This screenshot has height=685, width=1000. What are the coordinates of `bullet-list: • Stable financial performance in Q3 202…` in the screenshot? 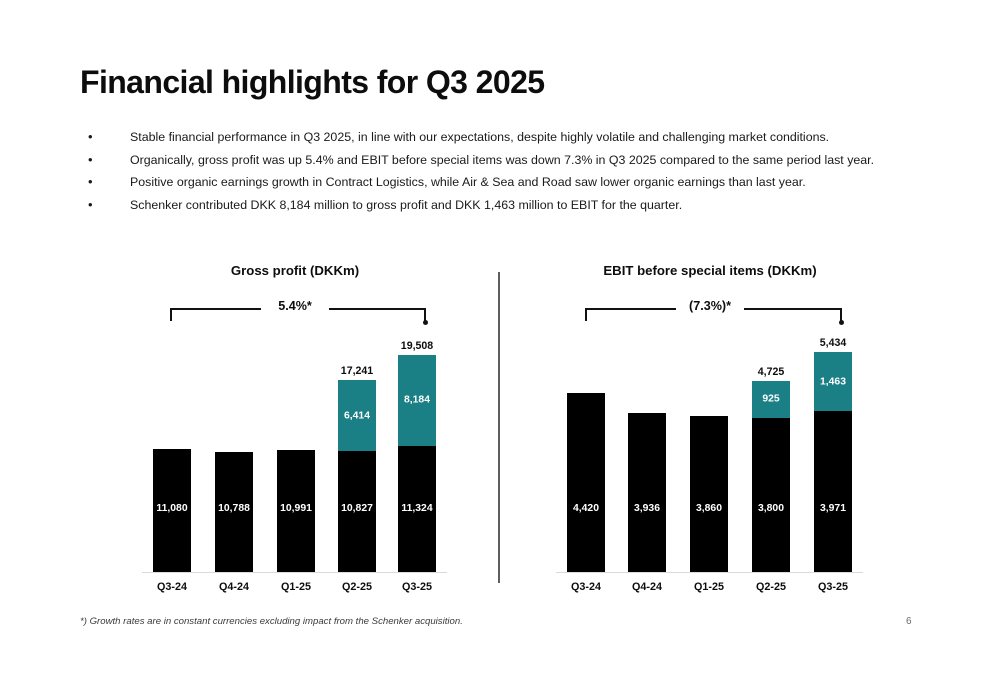 It's located at (508, 171).